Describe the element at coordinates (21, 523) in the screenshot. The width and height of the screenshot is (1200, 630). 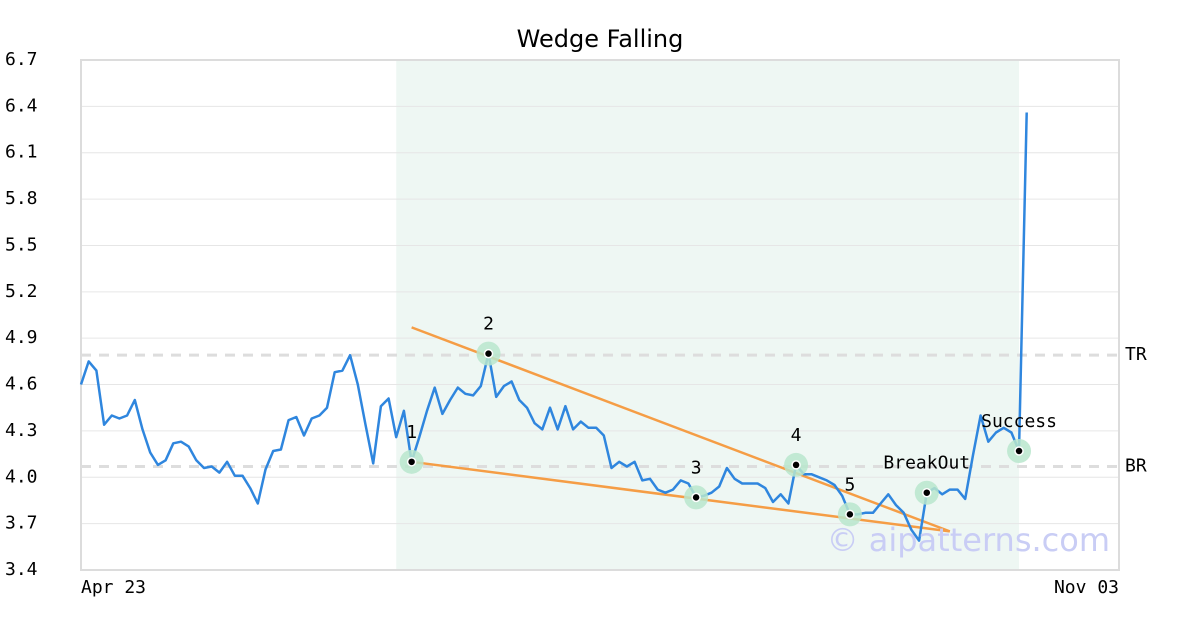
I see `y-tick-label: 3.7` at that location.